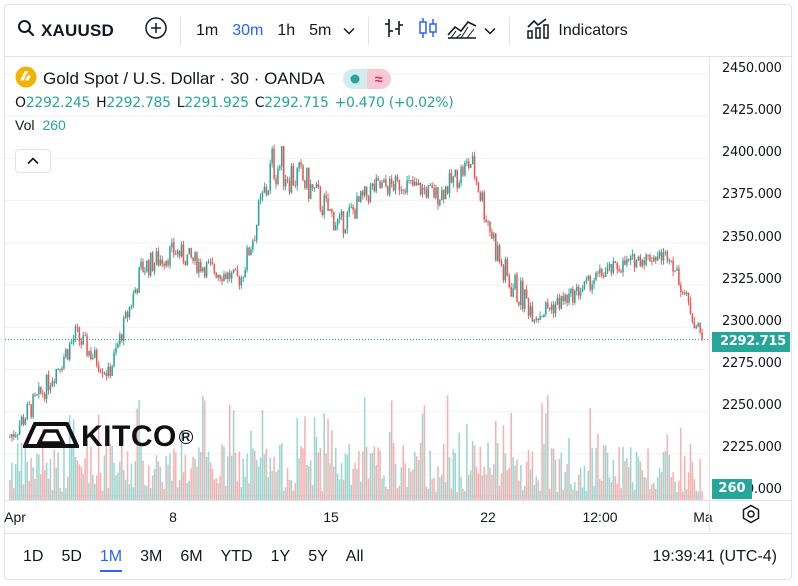 Image resolution: width=798 pixels, height=586 pixels. I want to click on indicators-button: Indicators, so click(576, 30).